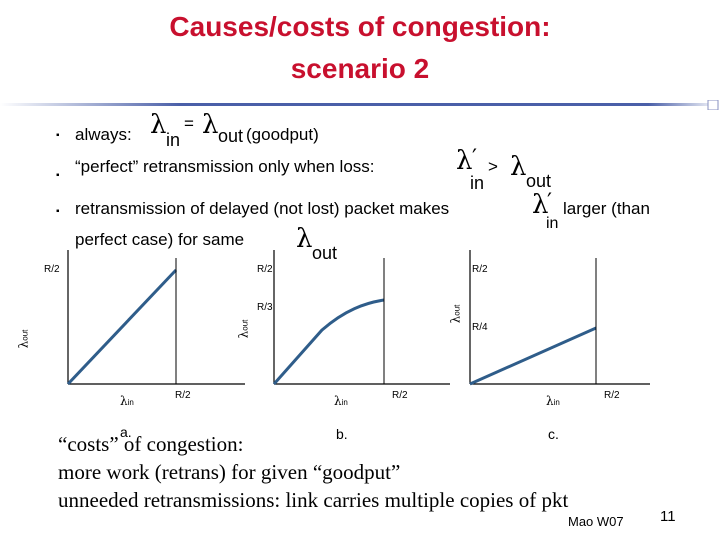  Describe the element at coordinates (151, 444) in the screenshot. I see `costs-heading: “costs” of congestion:` at that location.